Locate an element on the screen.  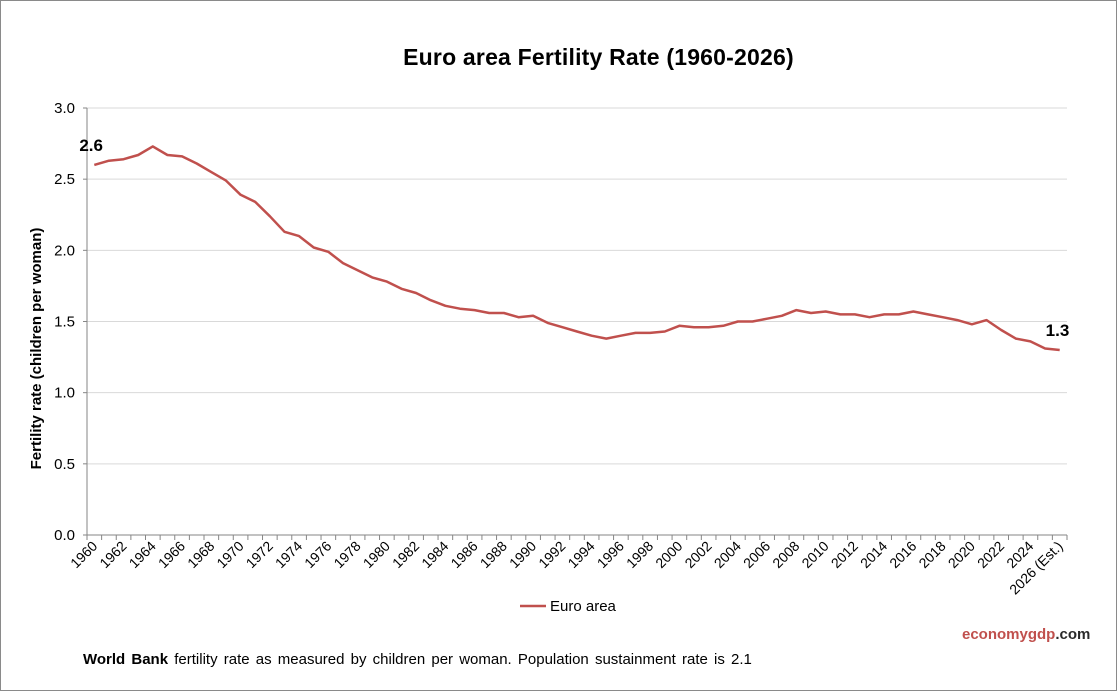
data-label: 1.3 is located at coordinates (1058, 330).